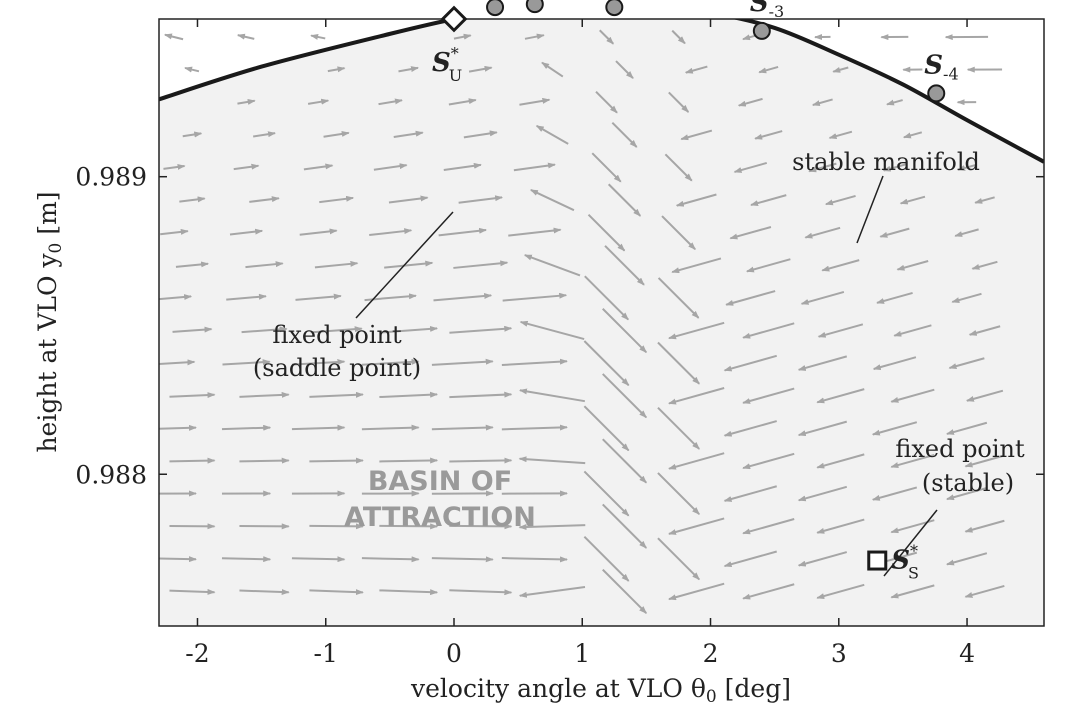  Describe the element at coordinates (877, 560) in the screenshot. I see `stable-point-marker` at that location.